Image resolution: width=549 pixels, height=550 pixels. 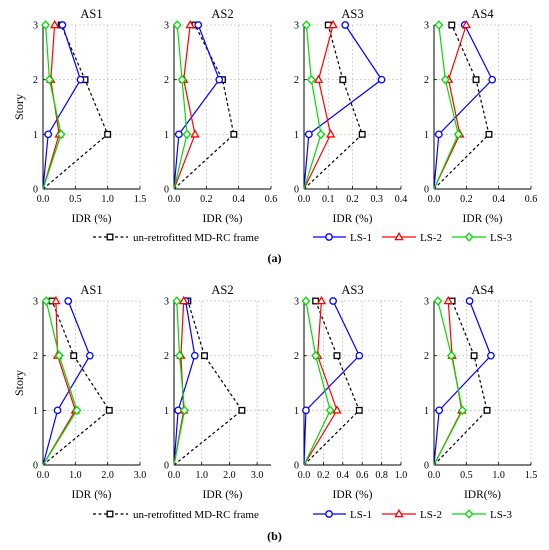 I want to click on subplot-as4-a: 0.0 0.2 0.4 0.6 0 1 2 3 AS4 IDR (%), so click(x=480, y=116).